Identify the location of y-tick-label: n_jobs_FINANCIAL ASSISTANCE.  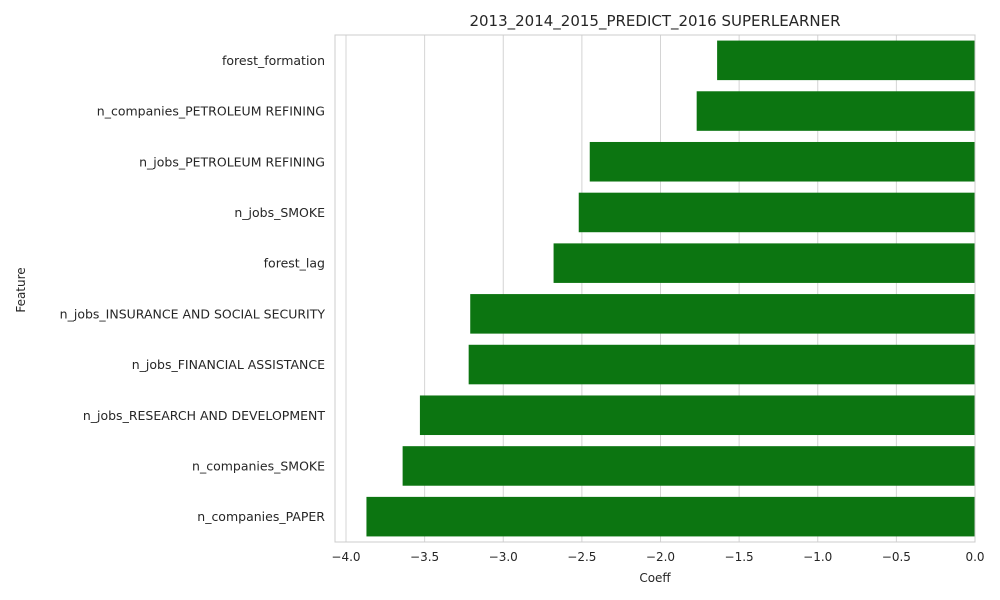
(228, 364).